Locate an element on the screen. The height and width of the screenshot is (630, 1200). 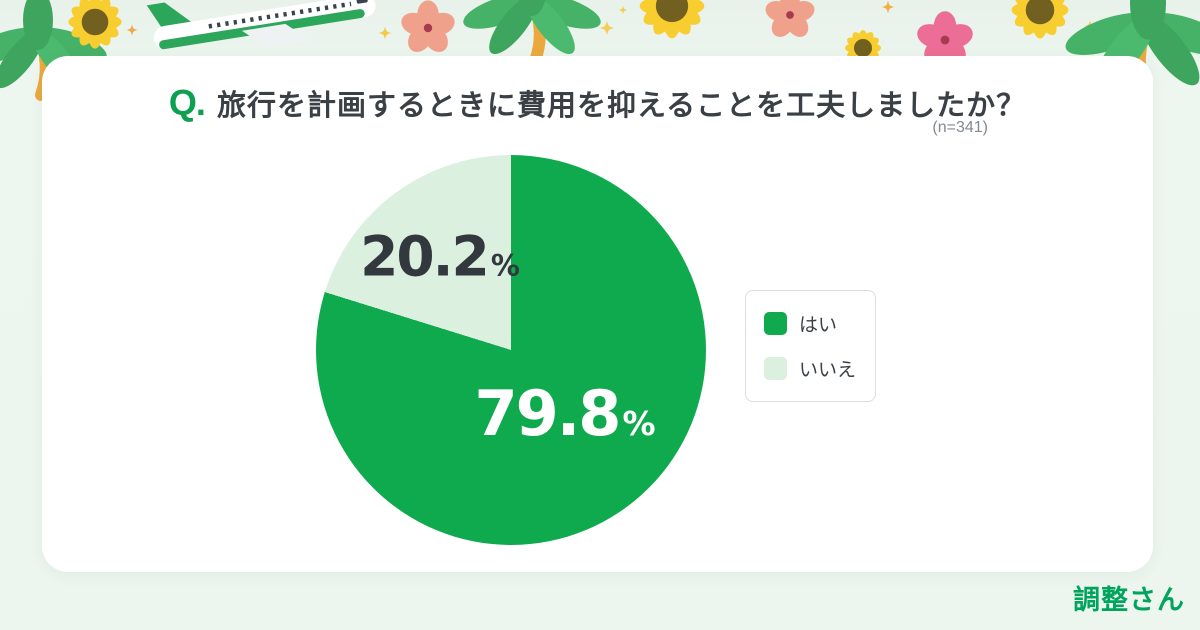
legend-label-no: いいえ is located at coordinates (828, 370).